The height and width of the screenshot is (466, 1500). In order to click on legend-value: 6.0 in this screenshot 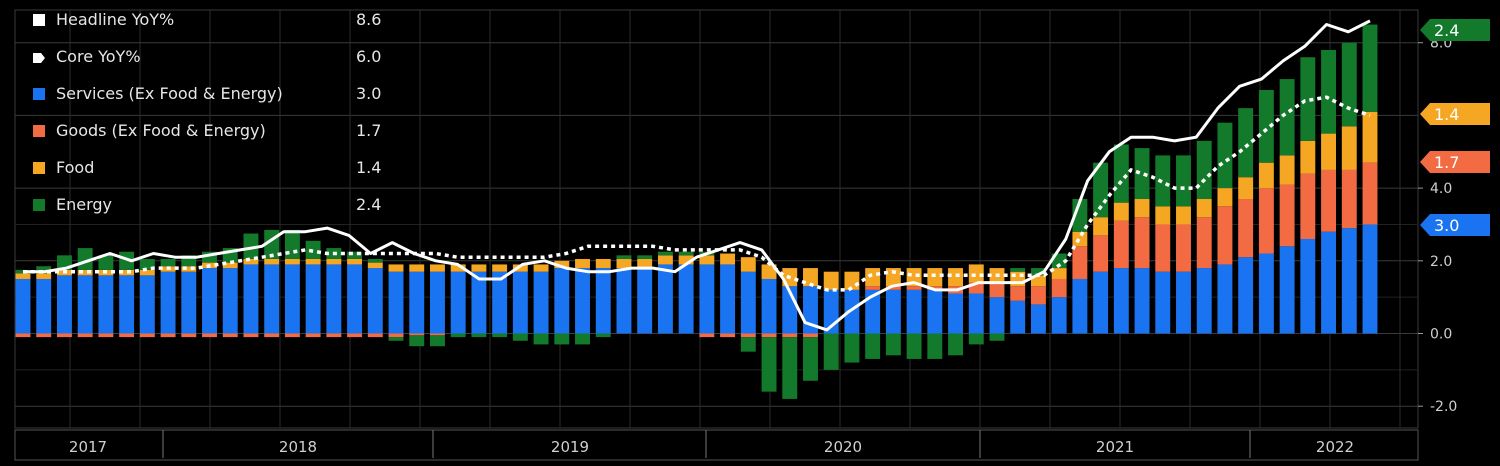, I will do `click(368, 56)`.